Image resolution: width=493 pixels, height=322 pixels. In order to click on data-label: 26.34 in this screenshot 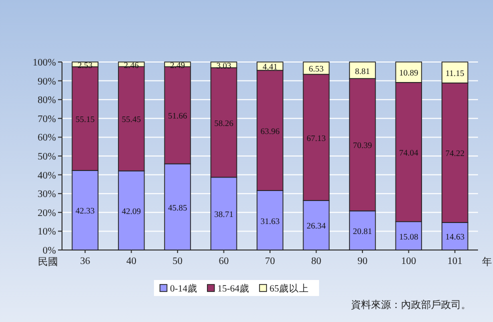, I will do `click(316, 225)`.